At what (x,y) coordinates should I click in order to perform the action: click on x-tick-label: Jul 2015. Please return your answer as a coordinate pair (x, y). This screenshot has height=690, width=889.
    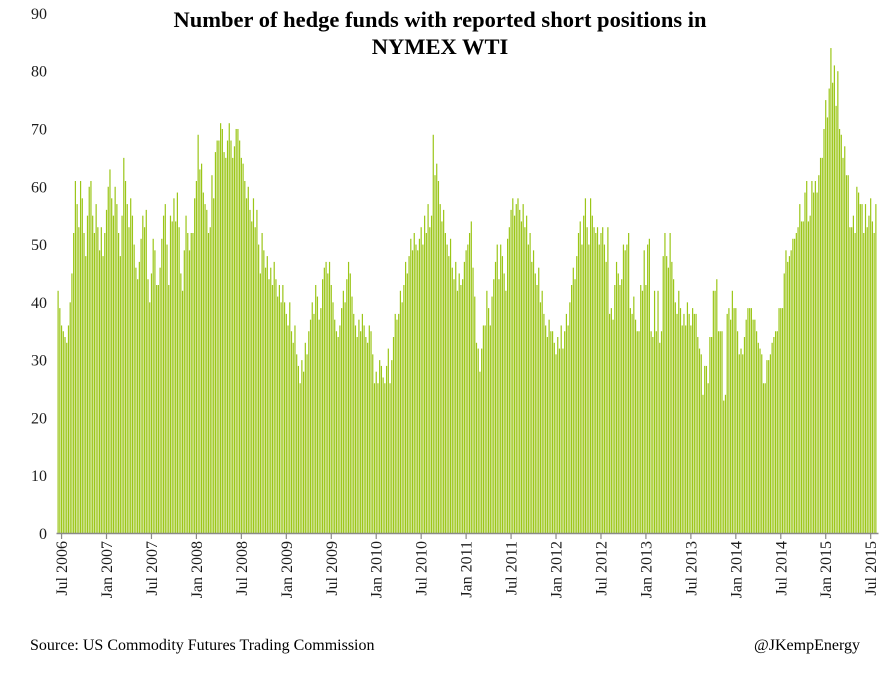
    Looking at the image, I should click on (871, 568).